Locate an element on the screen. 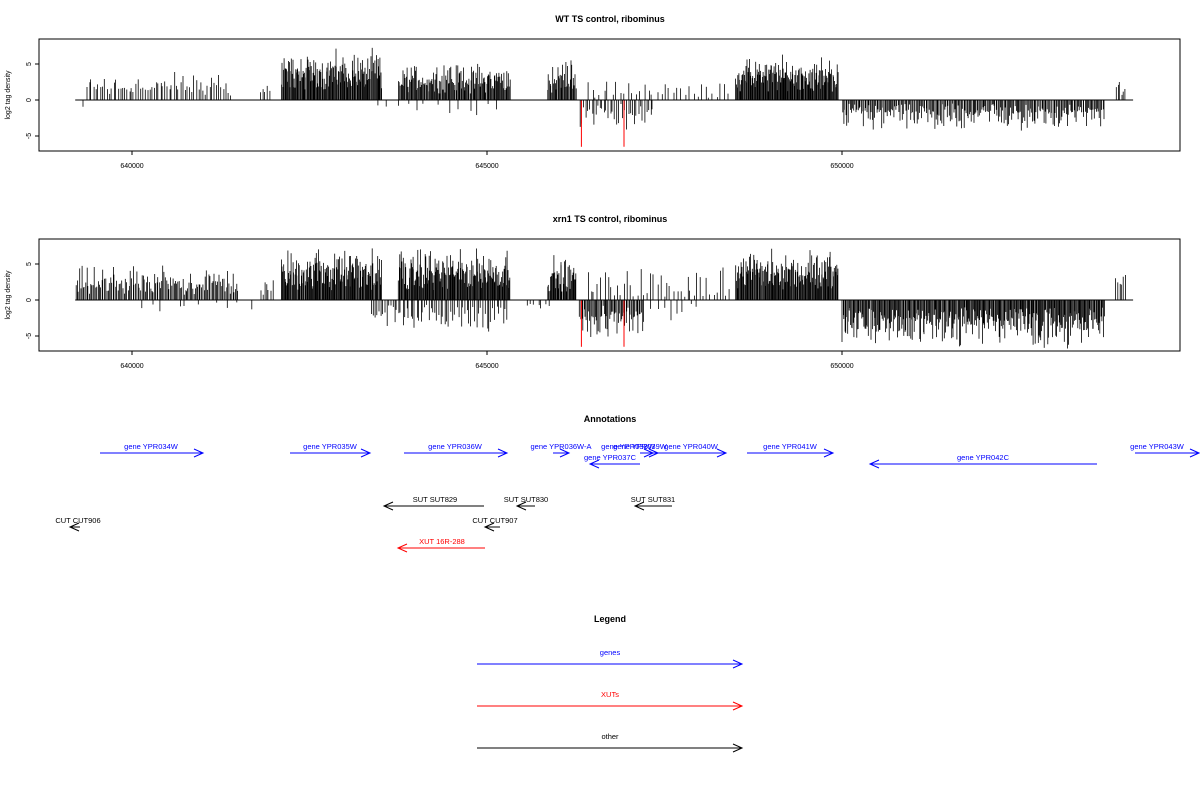  track-frame-xrn1 is located at coordinates (609, 295).